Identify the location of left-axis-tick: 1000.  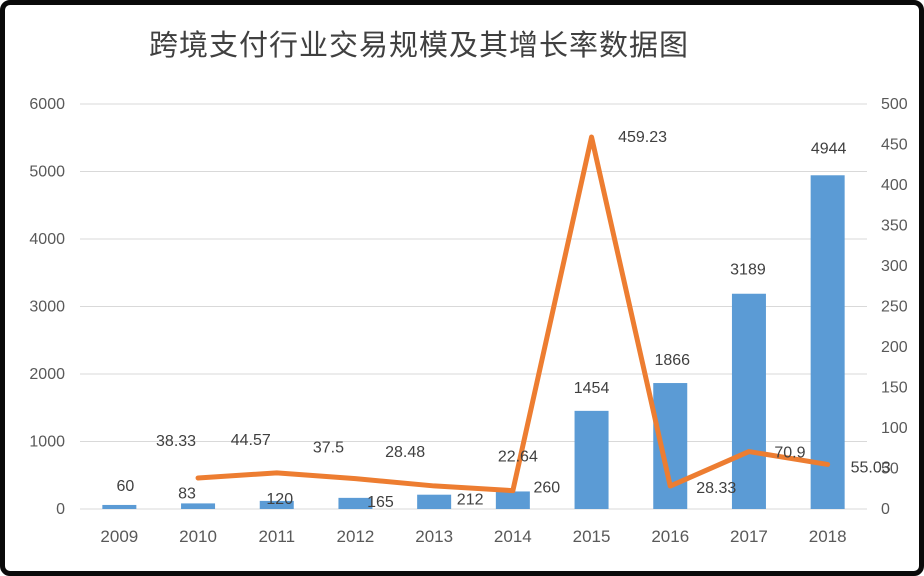
(47, 442).